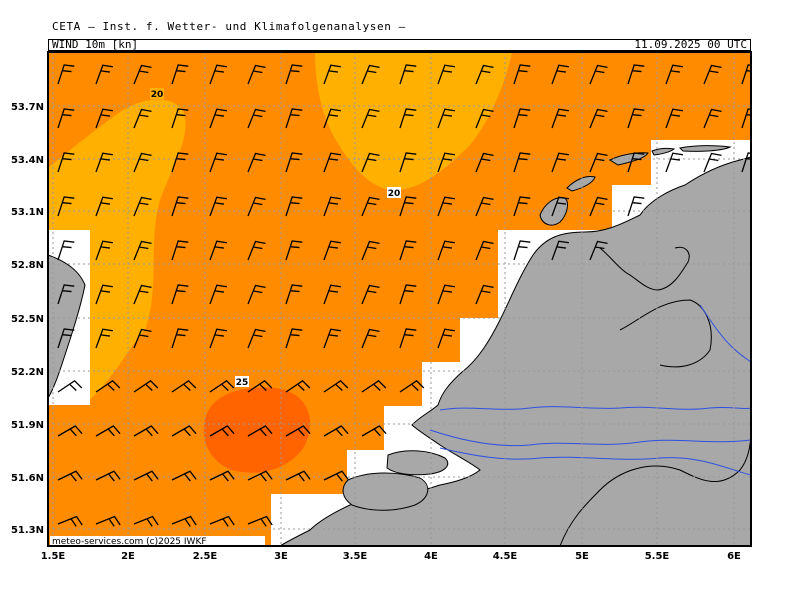  I want to click on longitude-axis: 1.5E 2E 2.5E 3E 3.5E 4E 4.5E 5E 5.5E 6E, so click(391, 556).